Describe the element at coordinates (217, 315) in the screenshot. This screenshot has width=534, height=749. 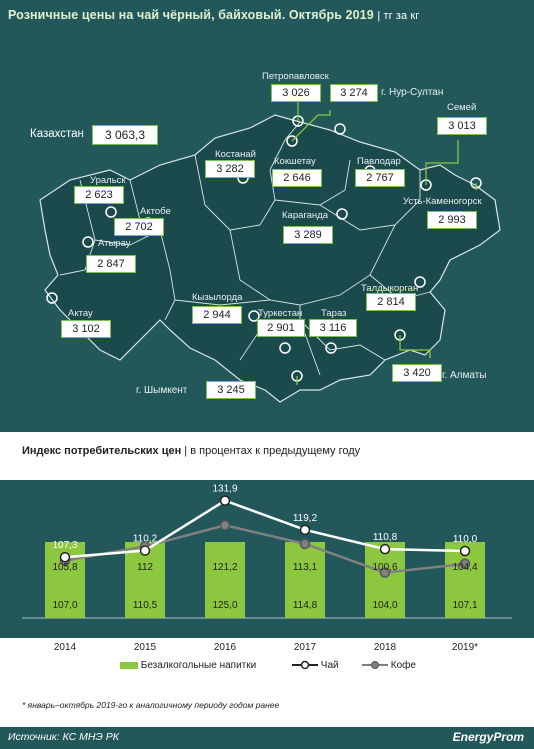
I see `region-value: 2 944` at that location.